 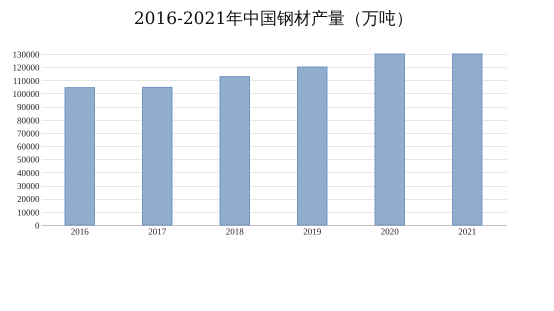 What do you see at coordinates (28, 133) in the screenshot?
I see `y-tick-label: 70000` at bounding box center [28, 133].